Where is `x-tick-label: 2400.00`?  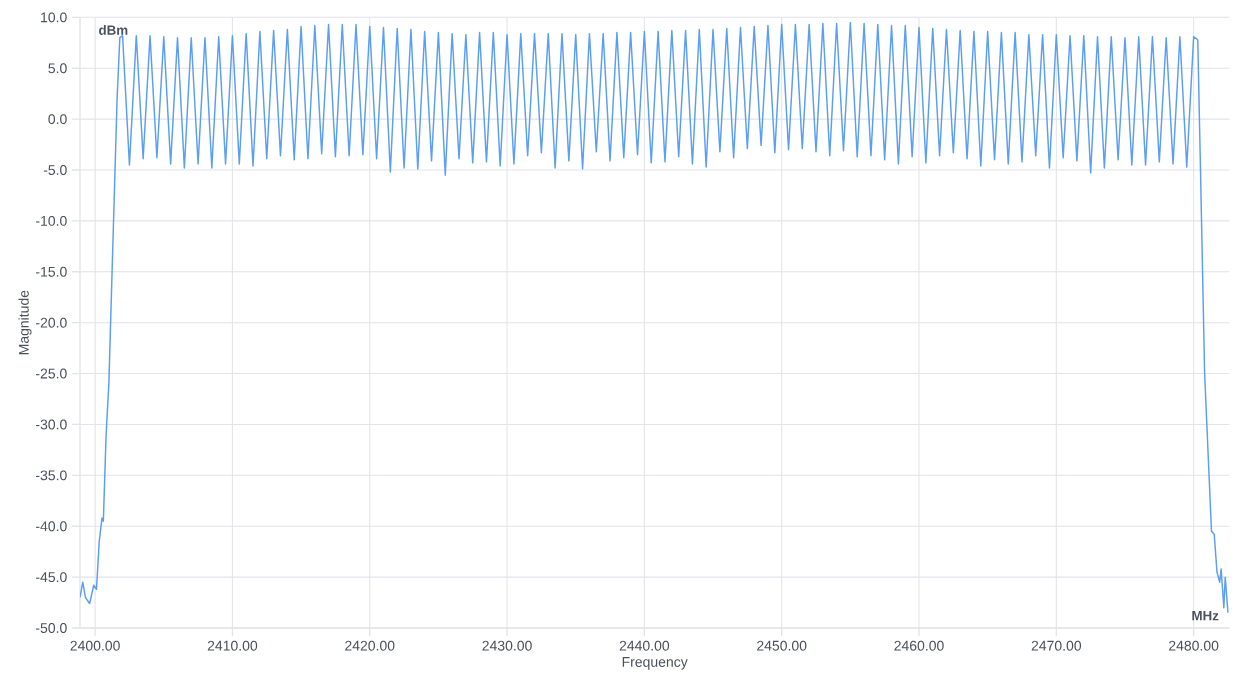
x-tick-label: 2400.00 is located at coordinates (95, 645).